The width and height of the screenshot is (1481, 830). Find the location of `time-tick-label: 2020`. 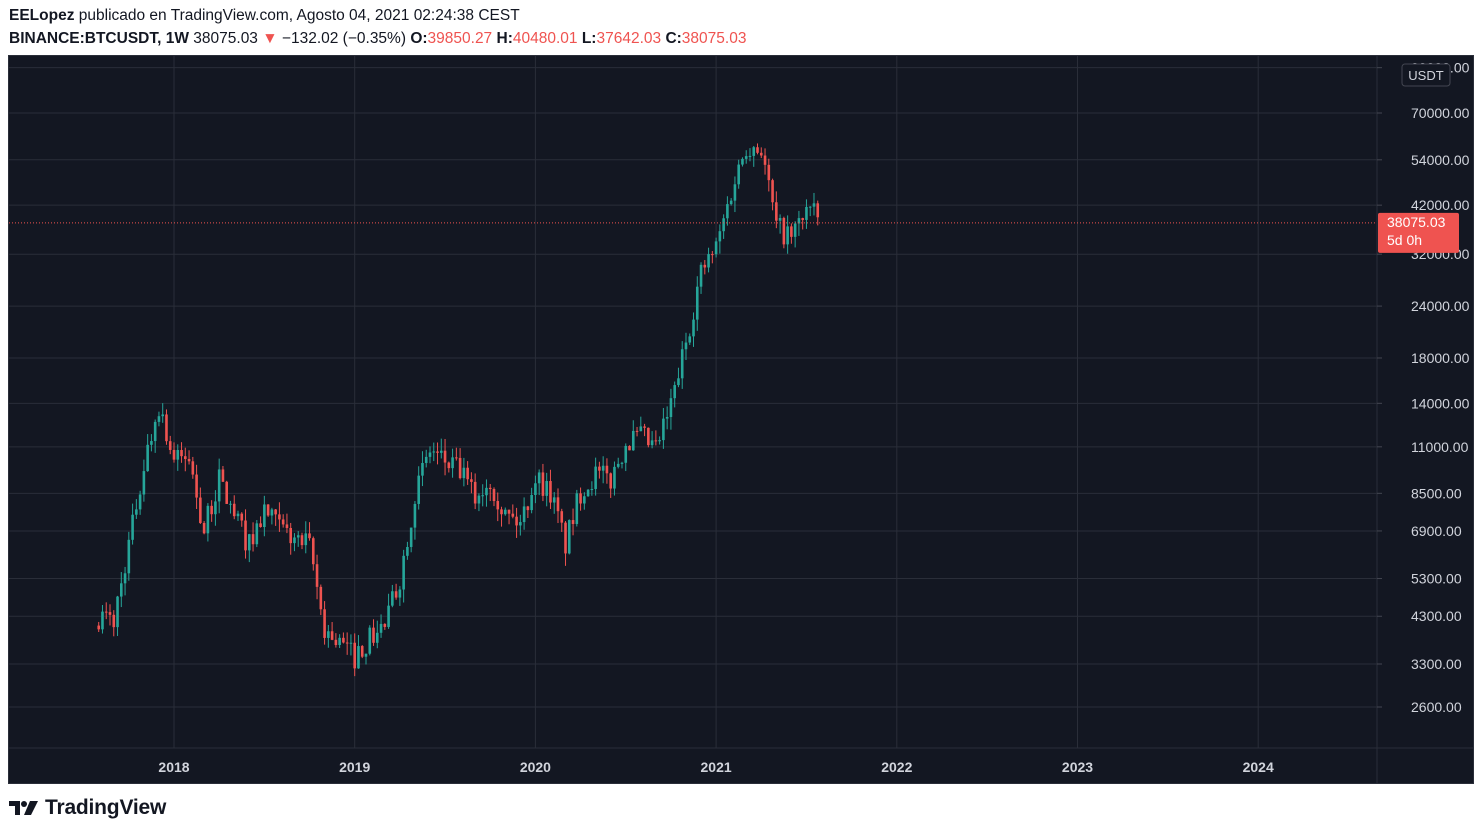

time-tick-label: 2020 is located at coordinates (535, 767).